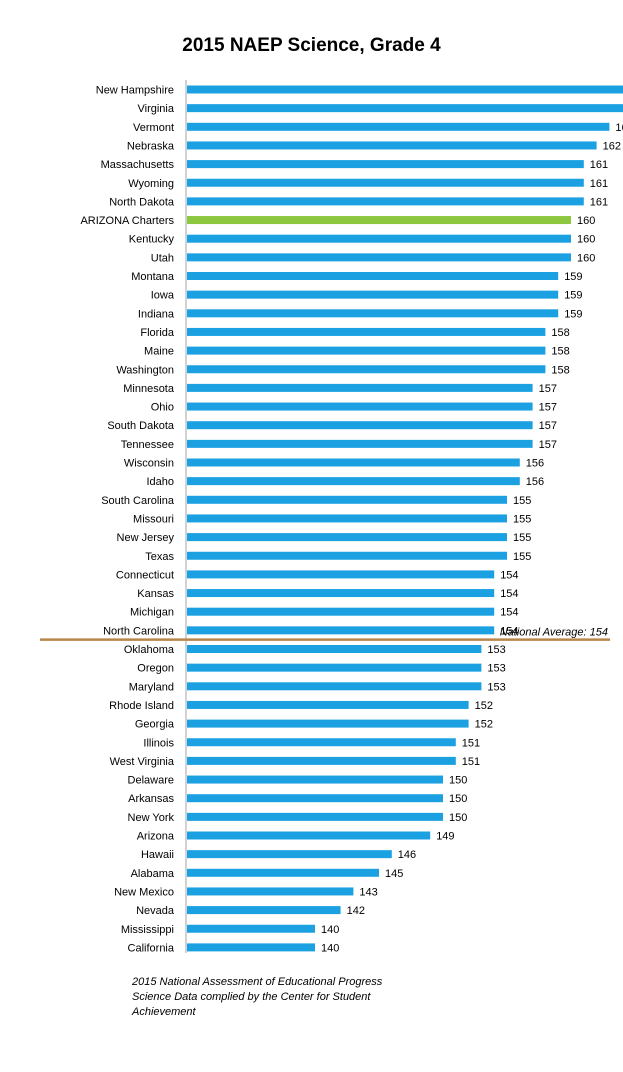  Describe the element at coordinates (619, 128) in the screenshot. I see `data-label: 163` at that location.